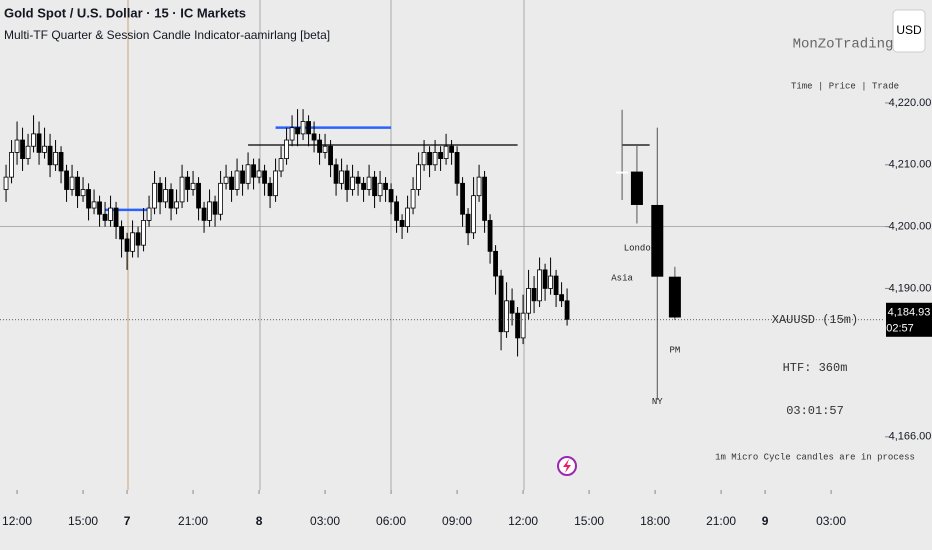 This screenshot has height=550, width=932. What do you see at coordinates (259, 521) in the screenshot?
I see `x-tick-label: 8` at bounding box center [259, 521].